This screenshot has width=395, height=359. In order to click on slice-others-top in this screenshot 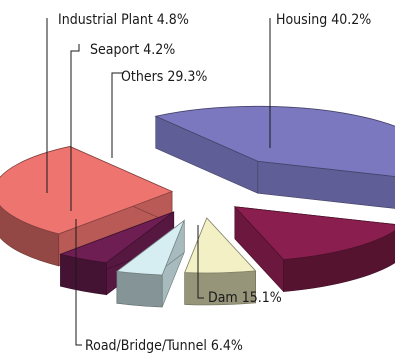, I will do `click(87, 190)`.